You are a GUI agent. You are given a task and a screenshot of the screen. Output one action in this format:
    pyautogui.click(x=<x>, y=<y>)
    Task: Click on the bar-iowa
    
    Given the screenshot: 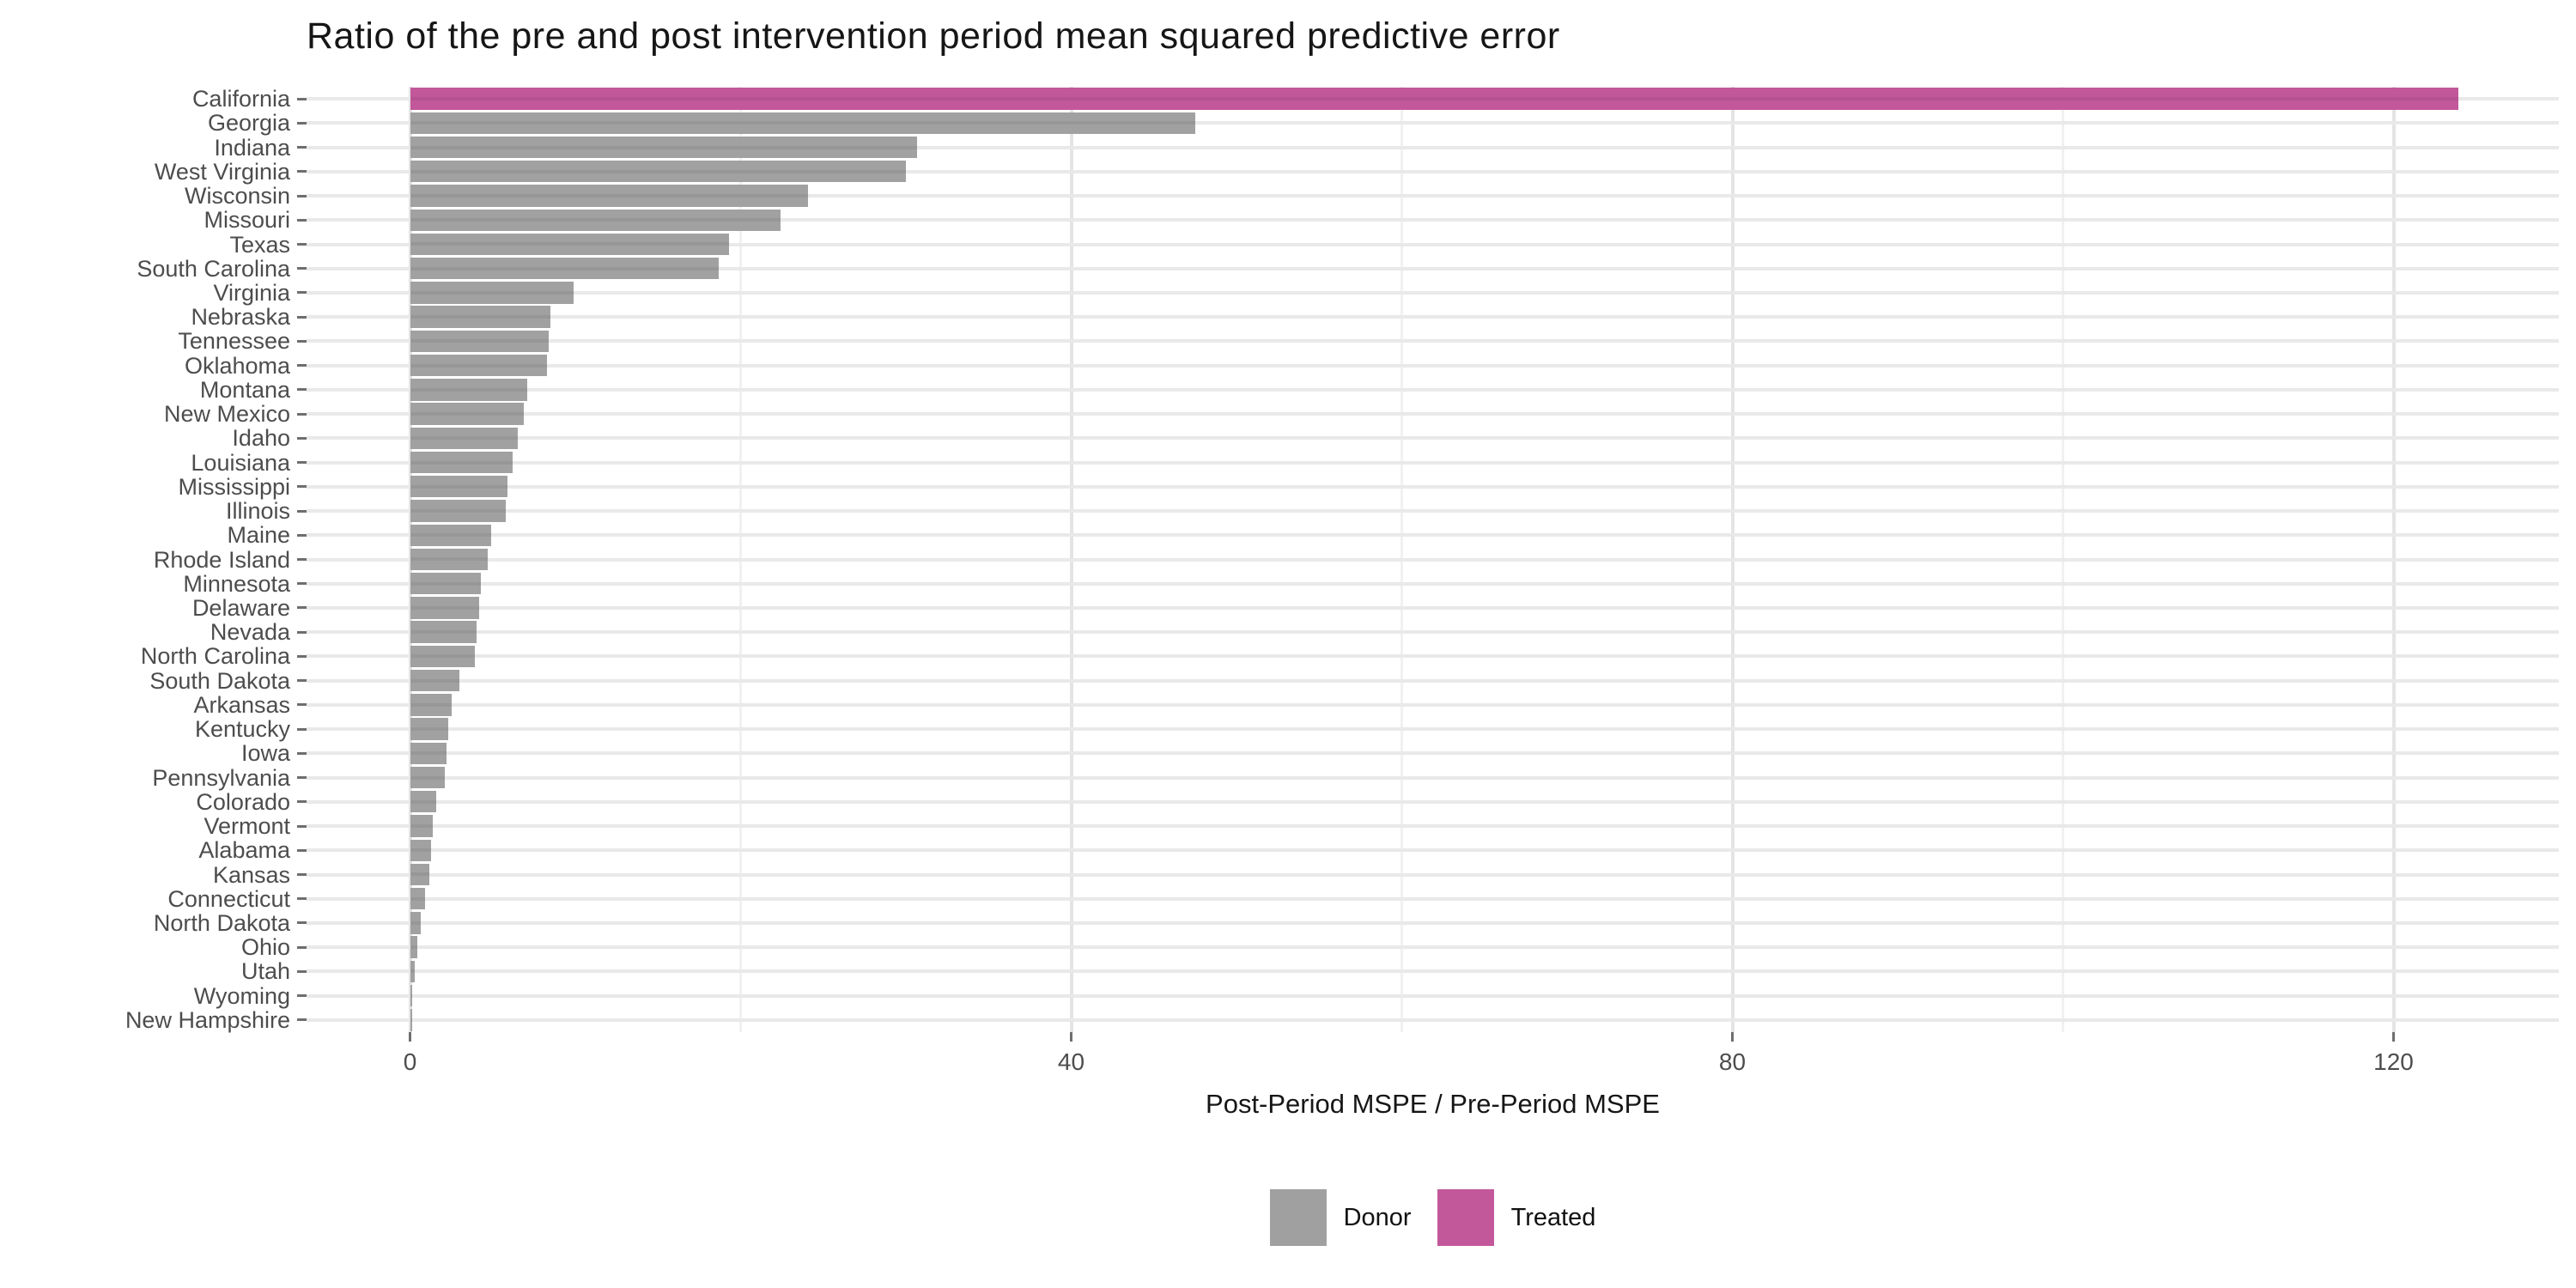 What is the action you would take?
    pyautogui.click(x=429, y=753)
    